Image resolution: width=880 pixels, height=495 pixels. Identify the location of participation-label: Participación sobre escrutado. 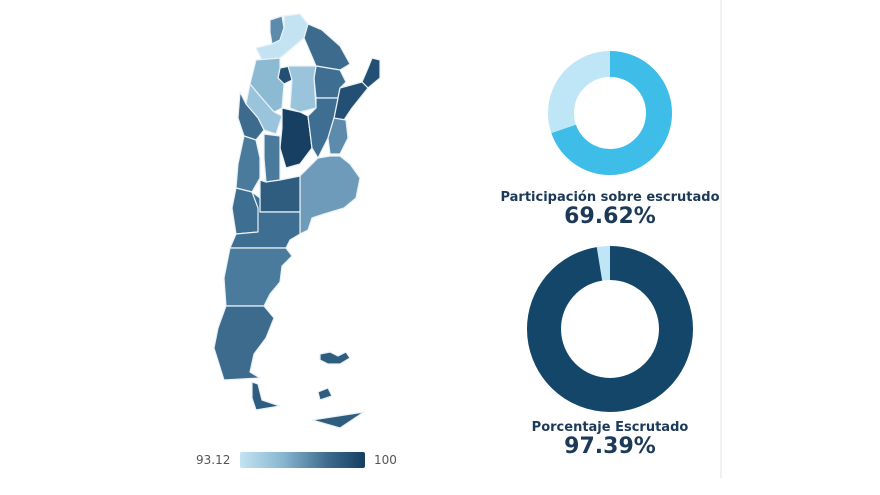
(610, 197).